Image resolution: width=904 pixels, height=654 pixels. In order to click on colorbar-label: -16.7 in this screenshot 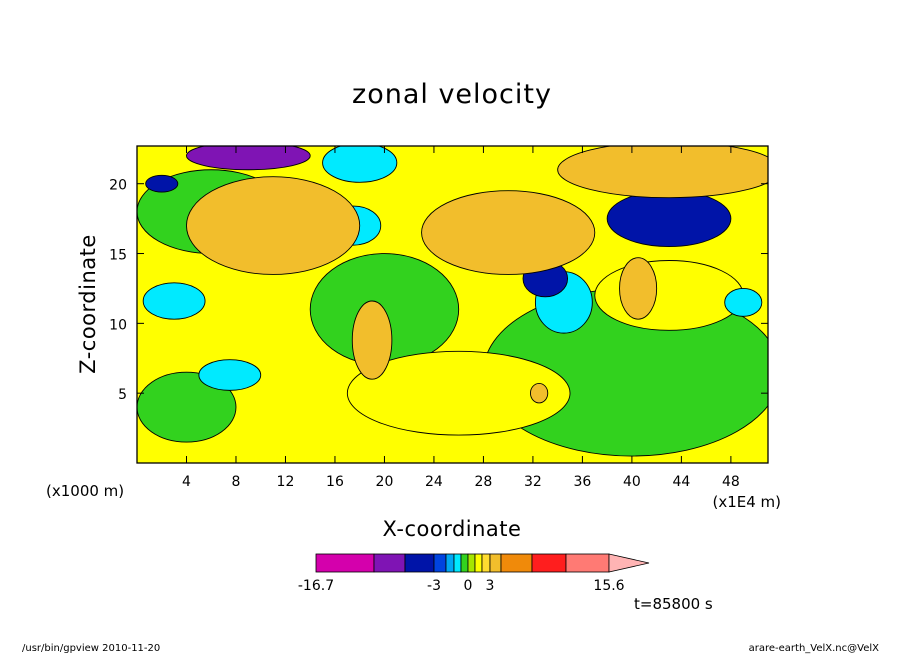, I will do `click(316, 586)`.